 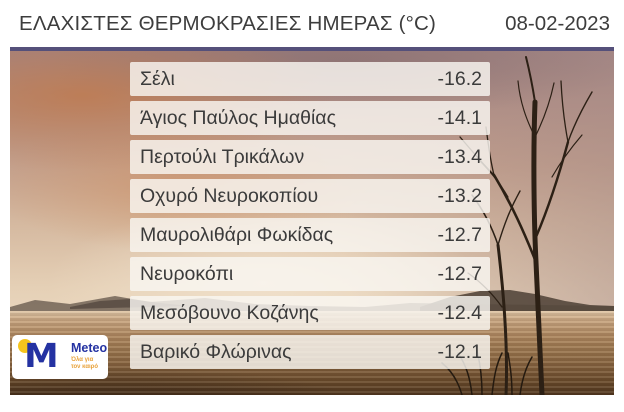 What do you see at coordinates (229, 312) in the screenshot?
I see `location-cell: Μεσόβουνο Κοζάνης` at bounding box center [229, 312].